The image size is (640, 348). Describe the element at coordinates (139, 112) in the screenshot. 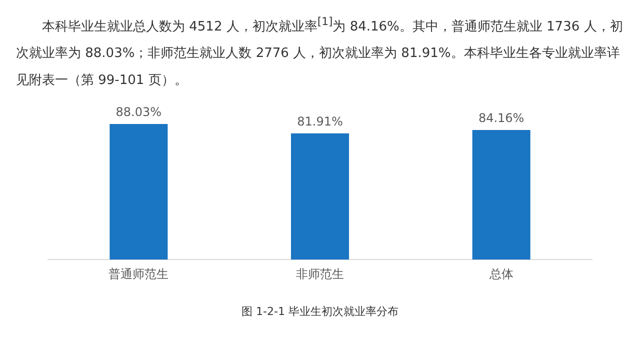

I see `data-label: 88.03%` at that location.